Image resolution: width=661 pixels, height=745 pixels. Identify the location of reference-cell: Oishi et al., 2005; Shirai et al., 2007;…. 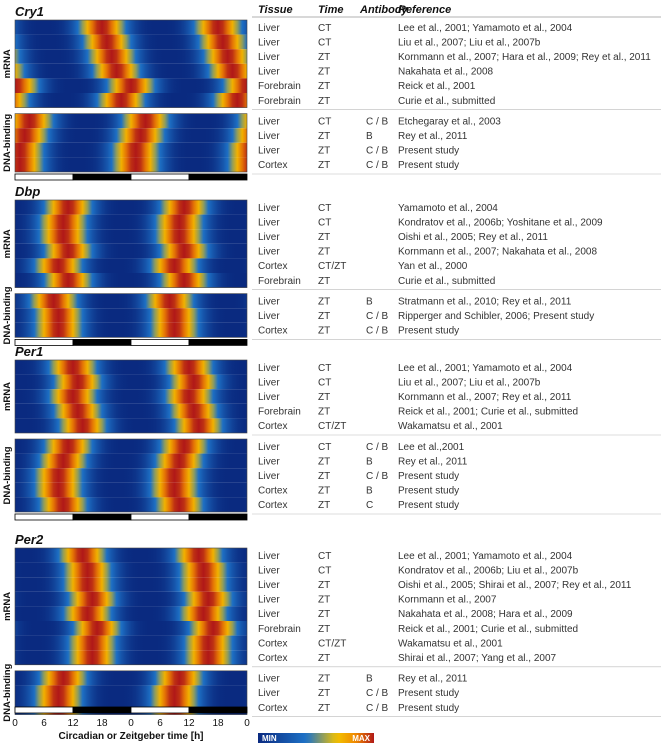
(515, 585).